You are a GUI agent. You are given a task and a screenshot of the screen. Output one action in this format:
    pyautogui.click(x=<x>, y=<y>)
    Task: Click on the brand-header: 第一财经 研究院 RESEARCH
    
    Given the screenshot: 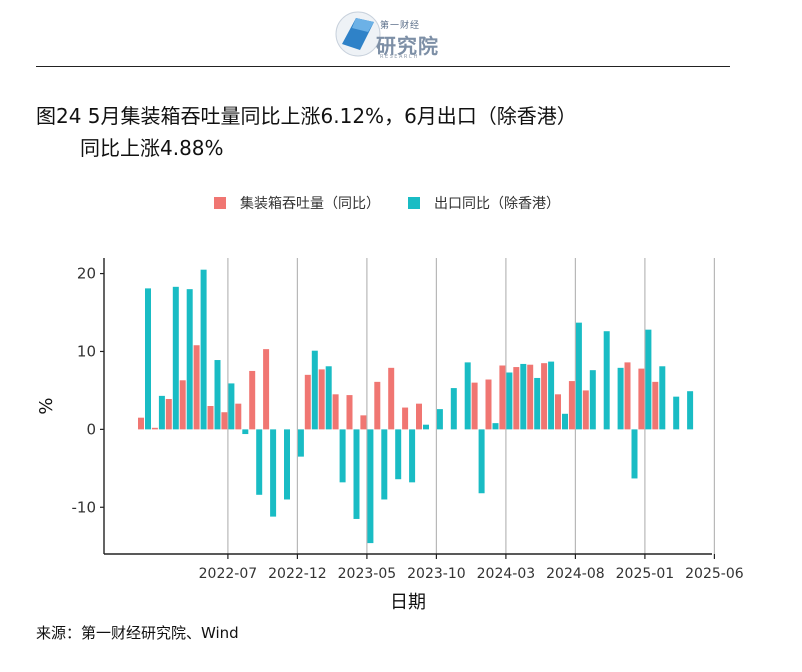 What is the action you would take?
    pyautogui.click(x=404, y=35)
    